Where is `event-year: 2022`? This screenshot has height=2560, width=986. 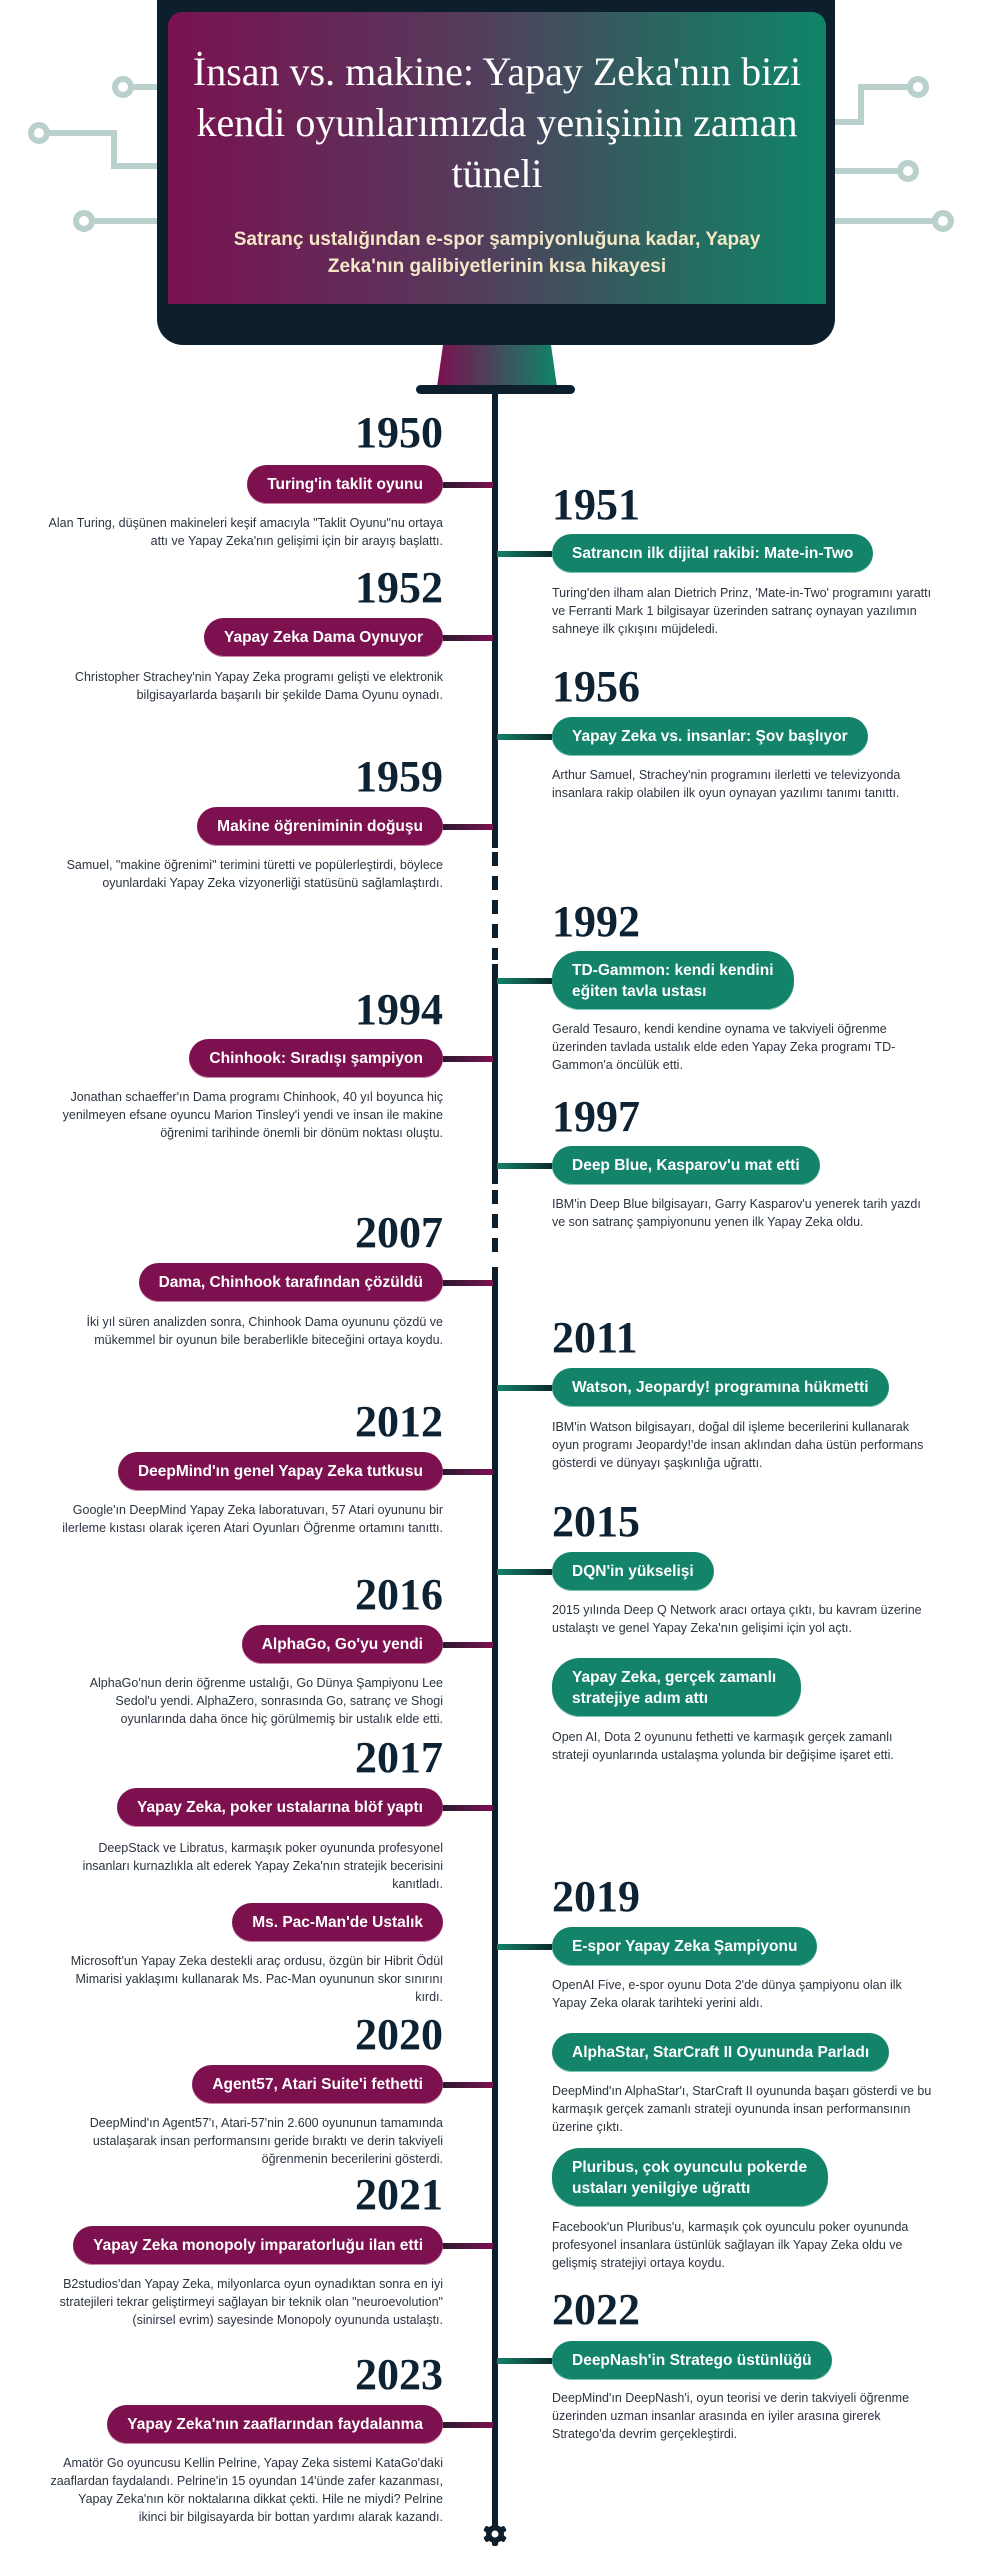 event-year: 2022 is located at coordinates (596, 2309).